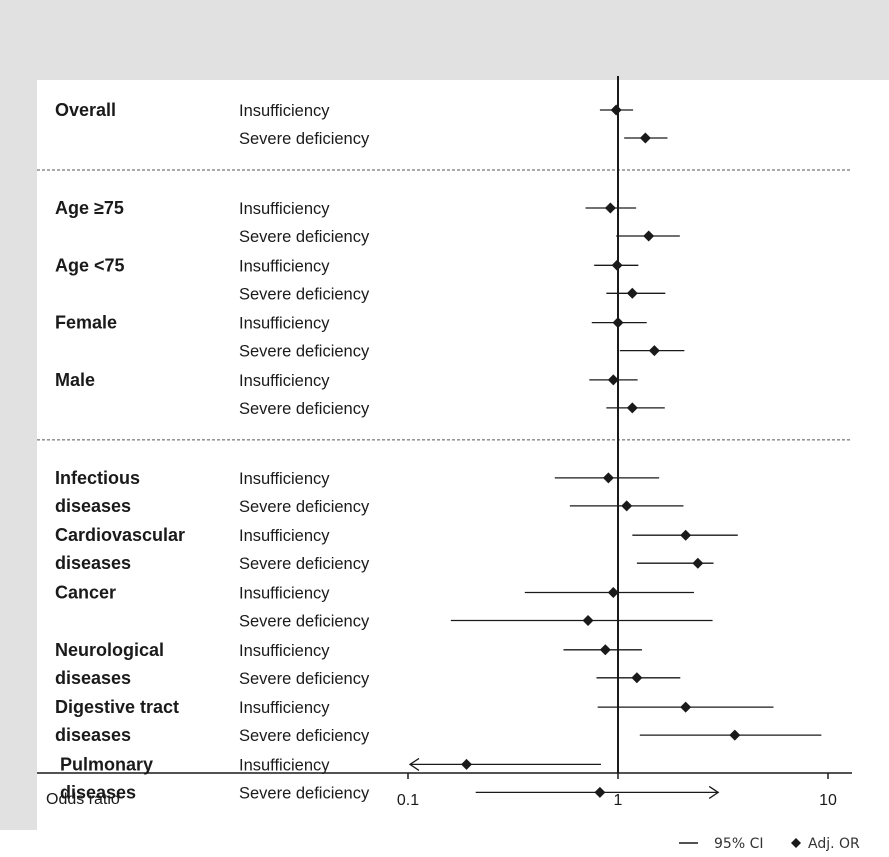 This screenshot has width=889, height=857. What do you see at coordinates (106, 764) in the screenshot?
I see `group-label: Pulmonary` at bounding box center [106, 764].